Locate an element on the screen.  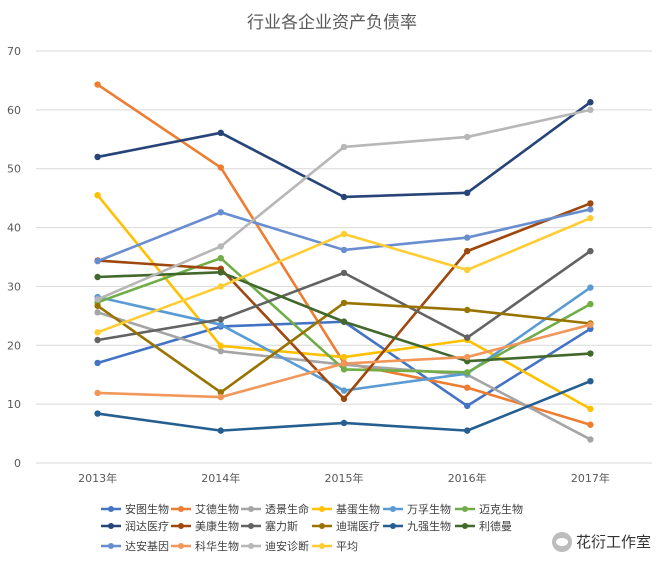
legend-item: 迪安诊断 is located at coordinates (275, 546).